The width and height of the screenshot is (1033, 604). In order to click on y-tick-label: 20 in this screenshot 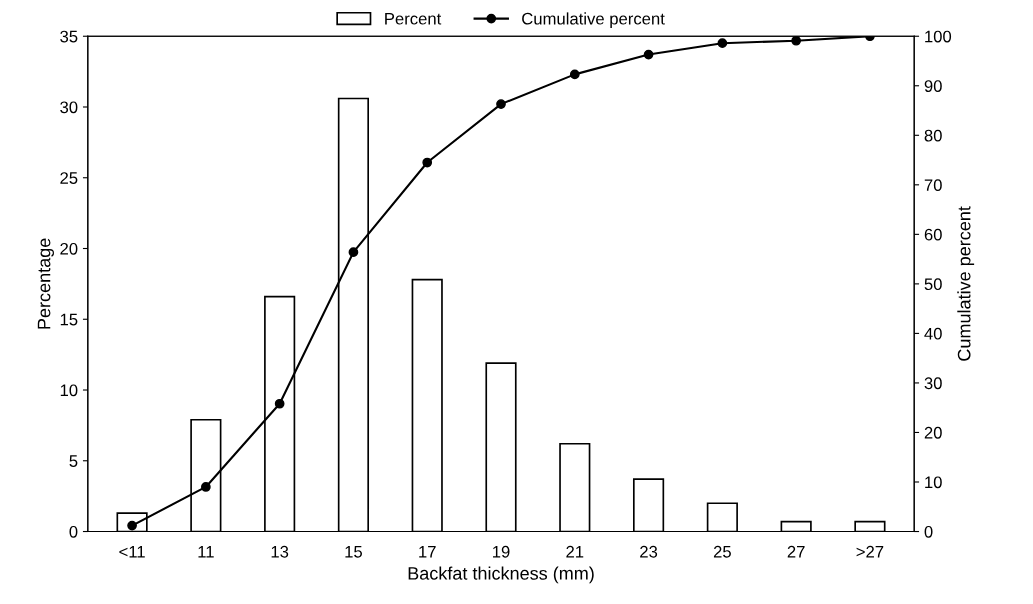, I will do `click(69, 248)`.